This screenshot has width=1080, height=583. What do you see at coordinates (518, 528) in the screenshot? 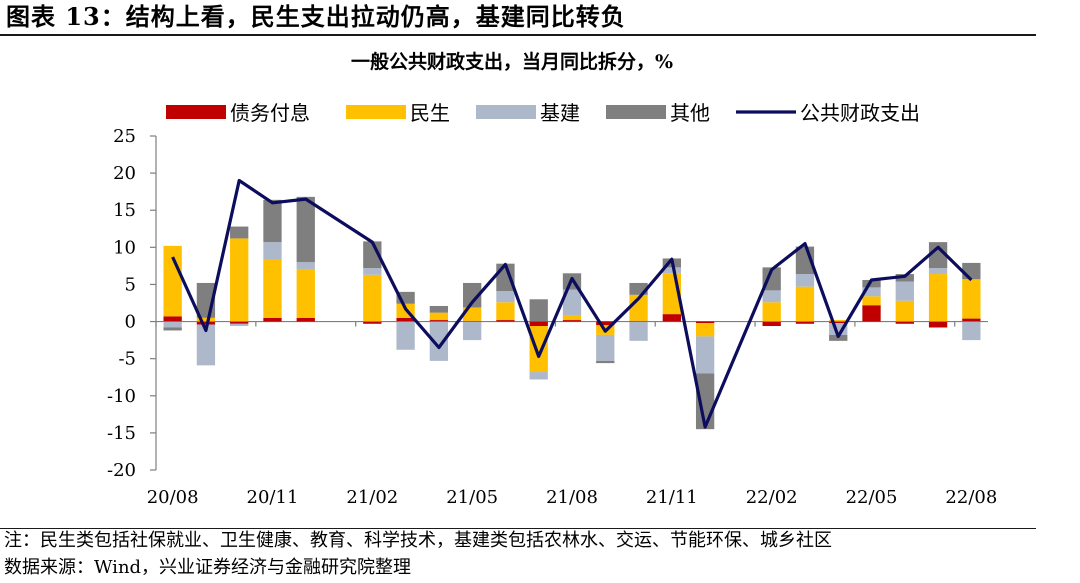
I see `footnote-rule` at bounding box center [518, 528].